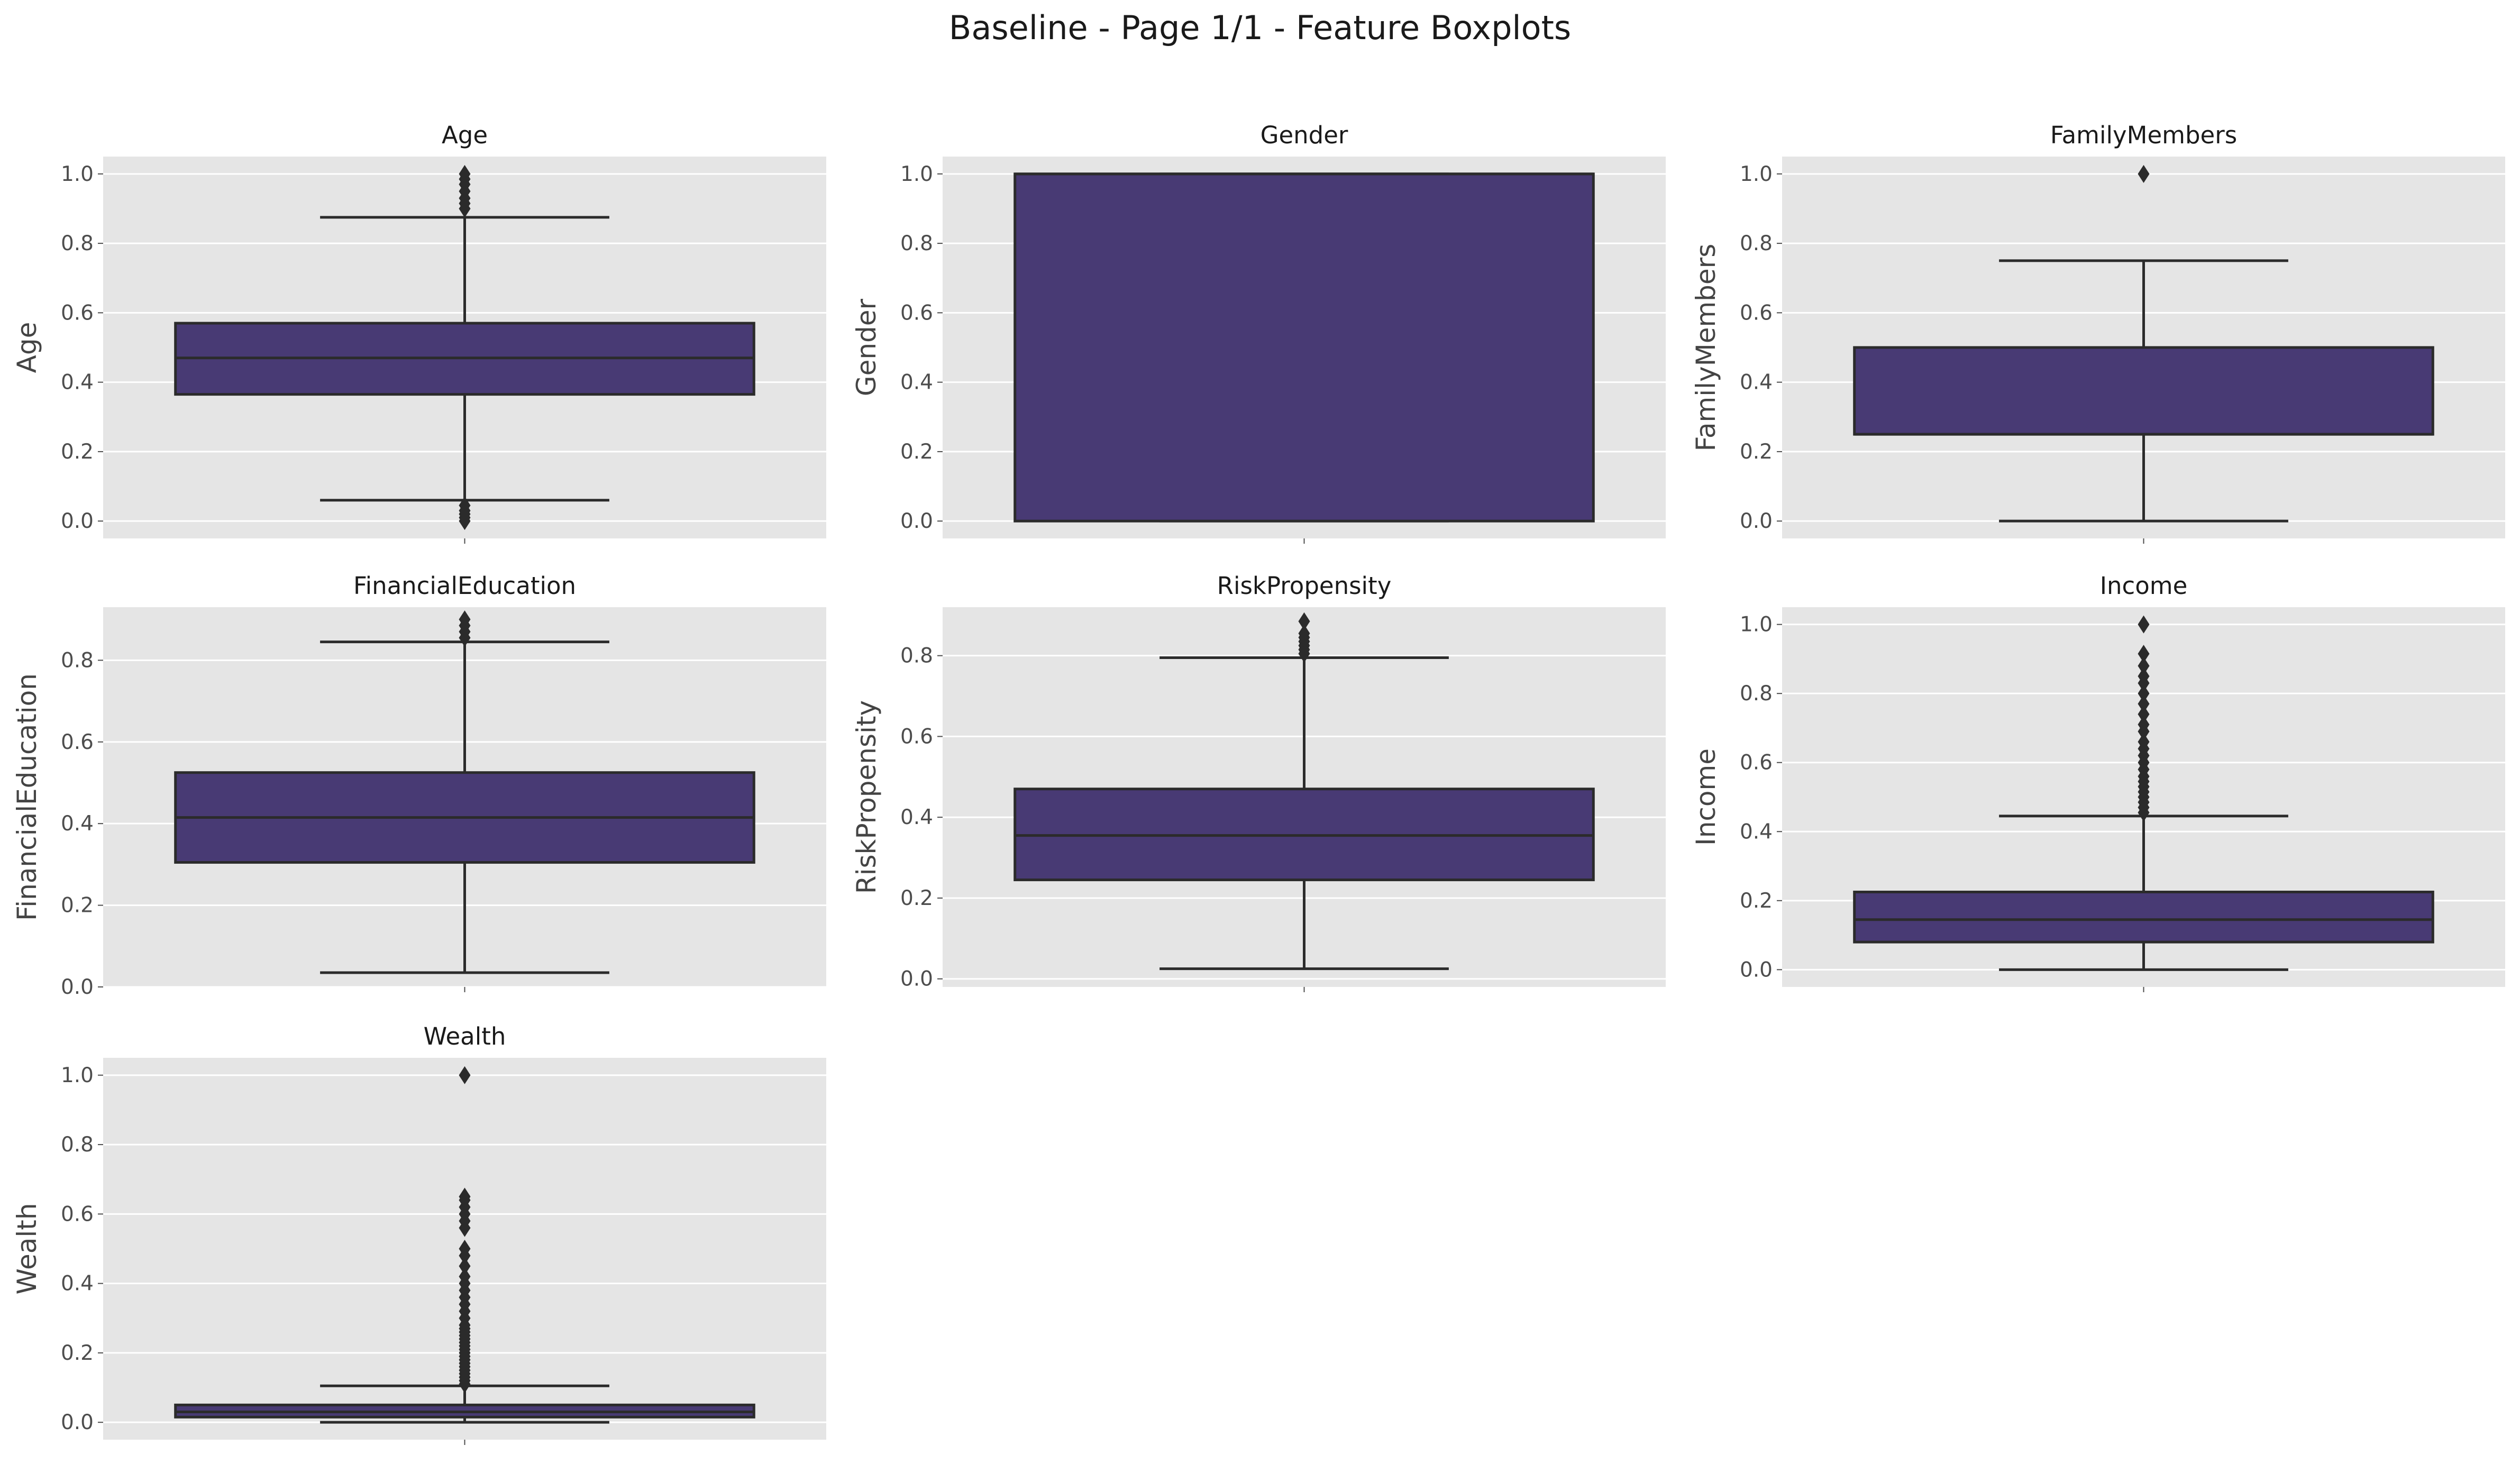 The width and height of the screenshot is (2520, 1464). I want to click on panel-title: Wealth, so click(465, 1036).